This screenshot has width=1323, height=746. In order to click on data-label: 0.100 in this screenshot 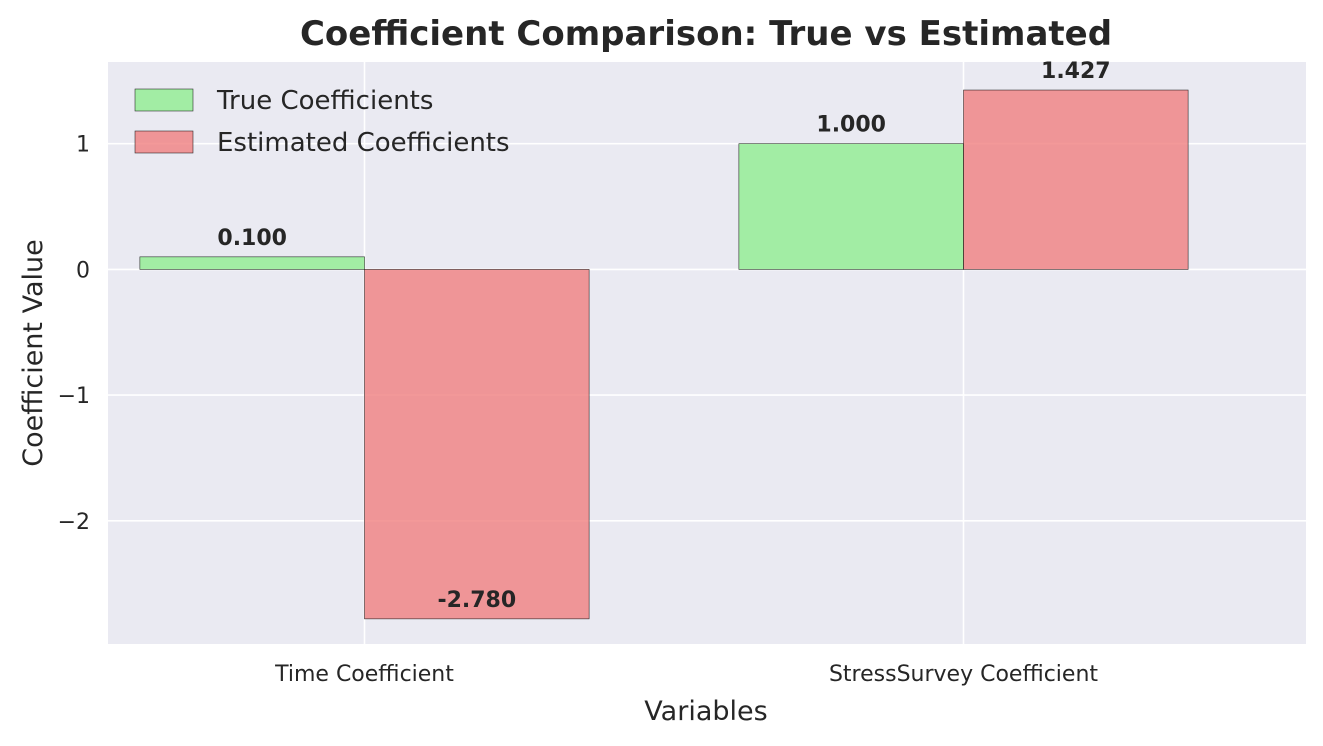, I will do `click(252, 238)`.